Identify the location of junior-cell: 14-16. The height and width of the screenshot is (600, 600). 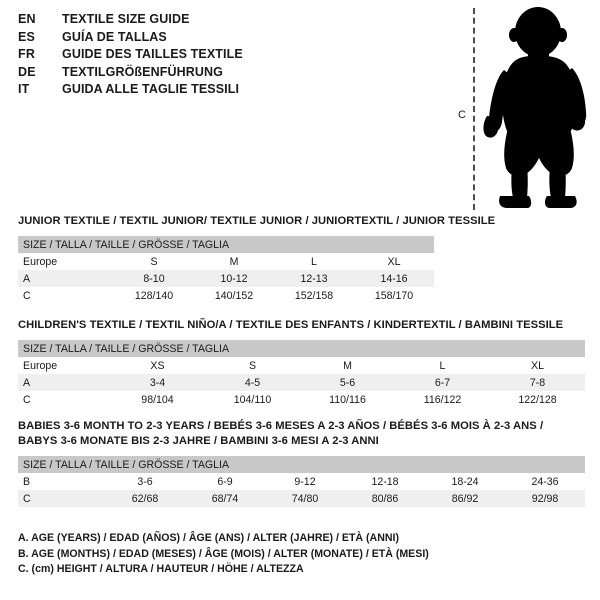
(394, 278).